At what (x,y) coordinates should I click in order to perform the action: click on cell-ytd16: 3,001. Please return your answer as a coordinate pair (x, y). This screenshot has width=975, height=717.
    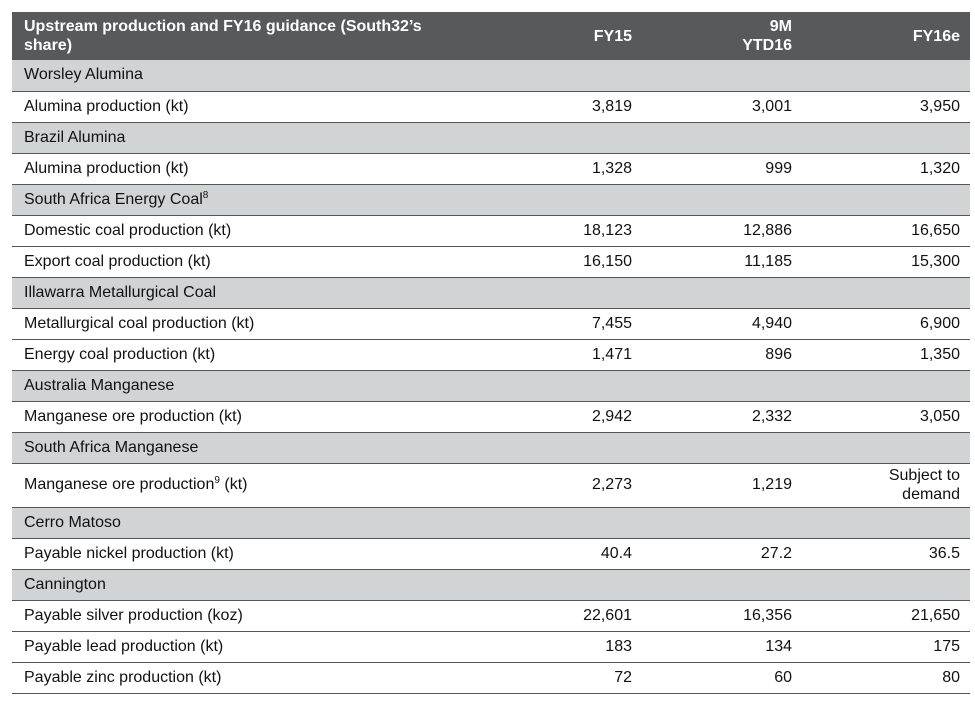
    Looking at the image, I should click on (722, 107).